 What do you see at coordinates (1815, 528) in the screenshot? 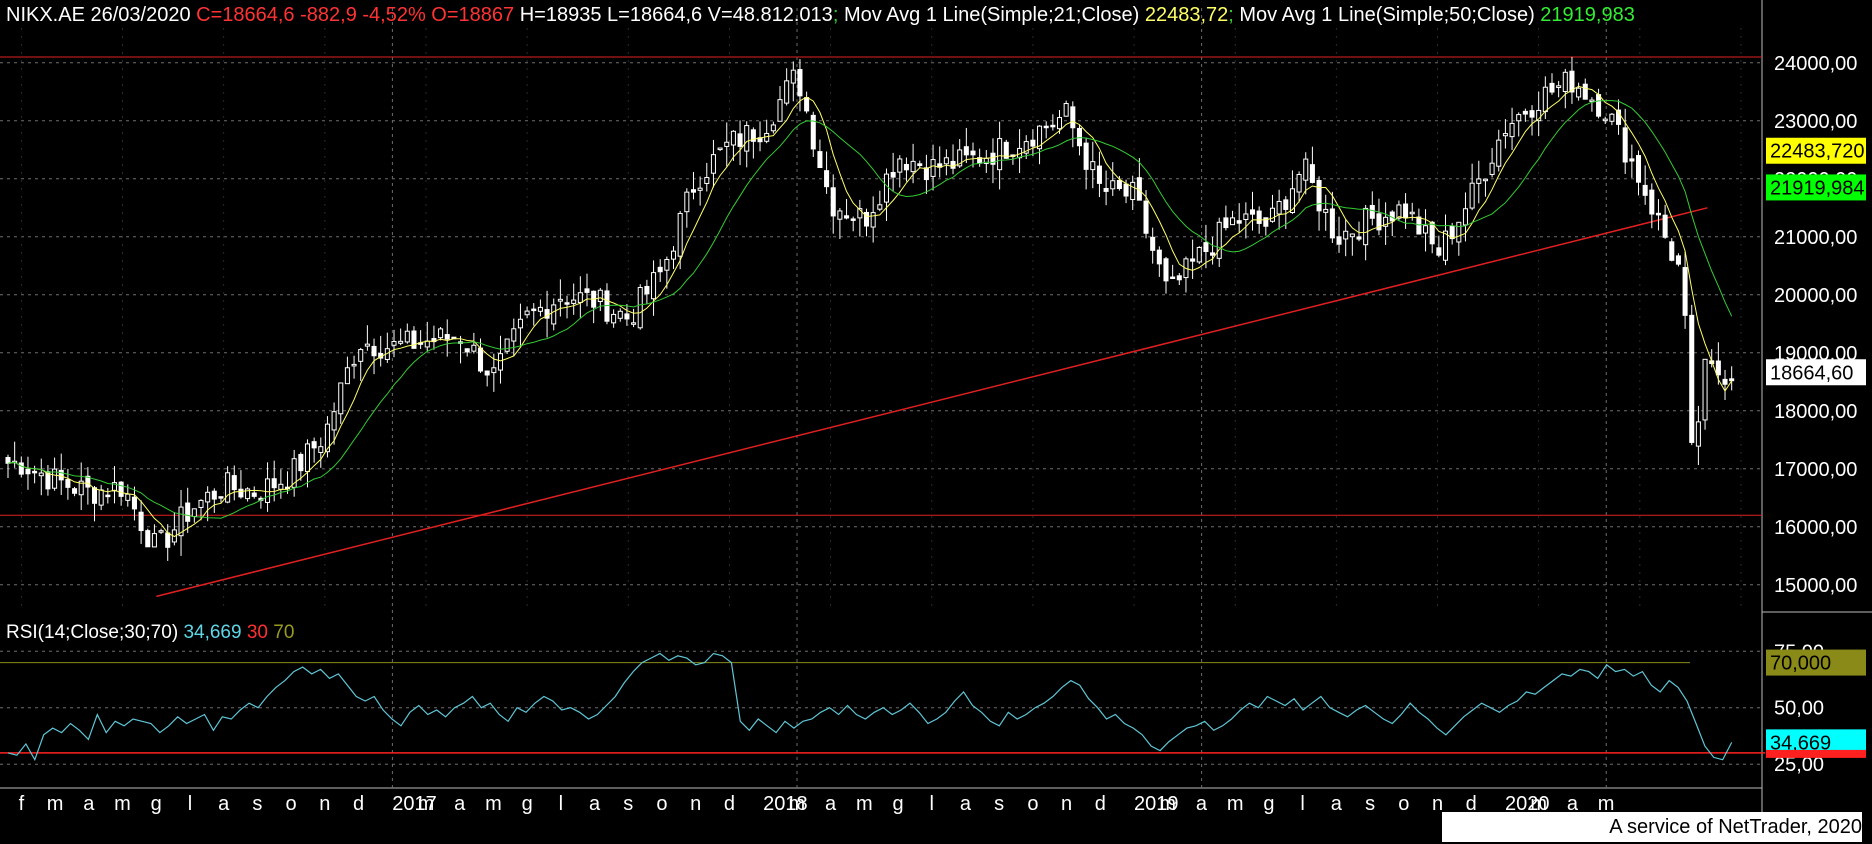
I see `price-tick-label: 16000,00` at bounding box center [1815, 528].